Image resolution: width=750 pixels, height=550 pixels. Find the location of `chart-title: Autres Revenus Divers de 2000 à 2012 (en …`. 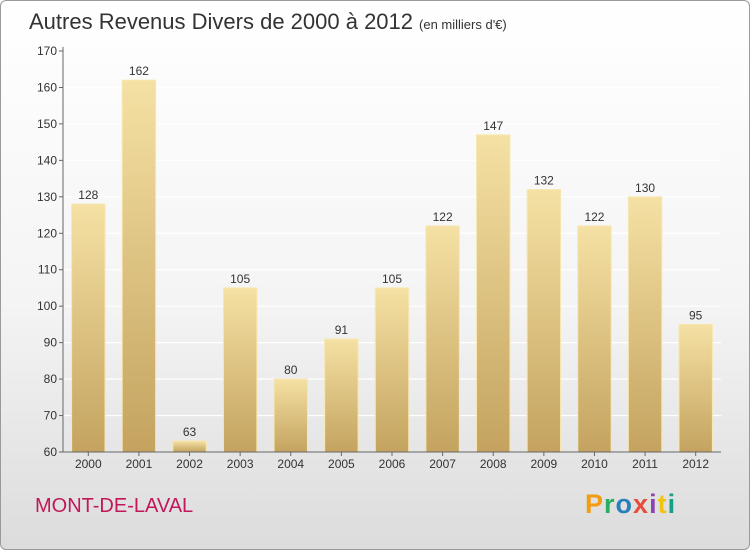

chart-title: Autres Revenus Divers de 2000 à 2012 (en … is located at coordinates (268, 22).